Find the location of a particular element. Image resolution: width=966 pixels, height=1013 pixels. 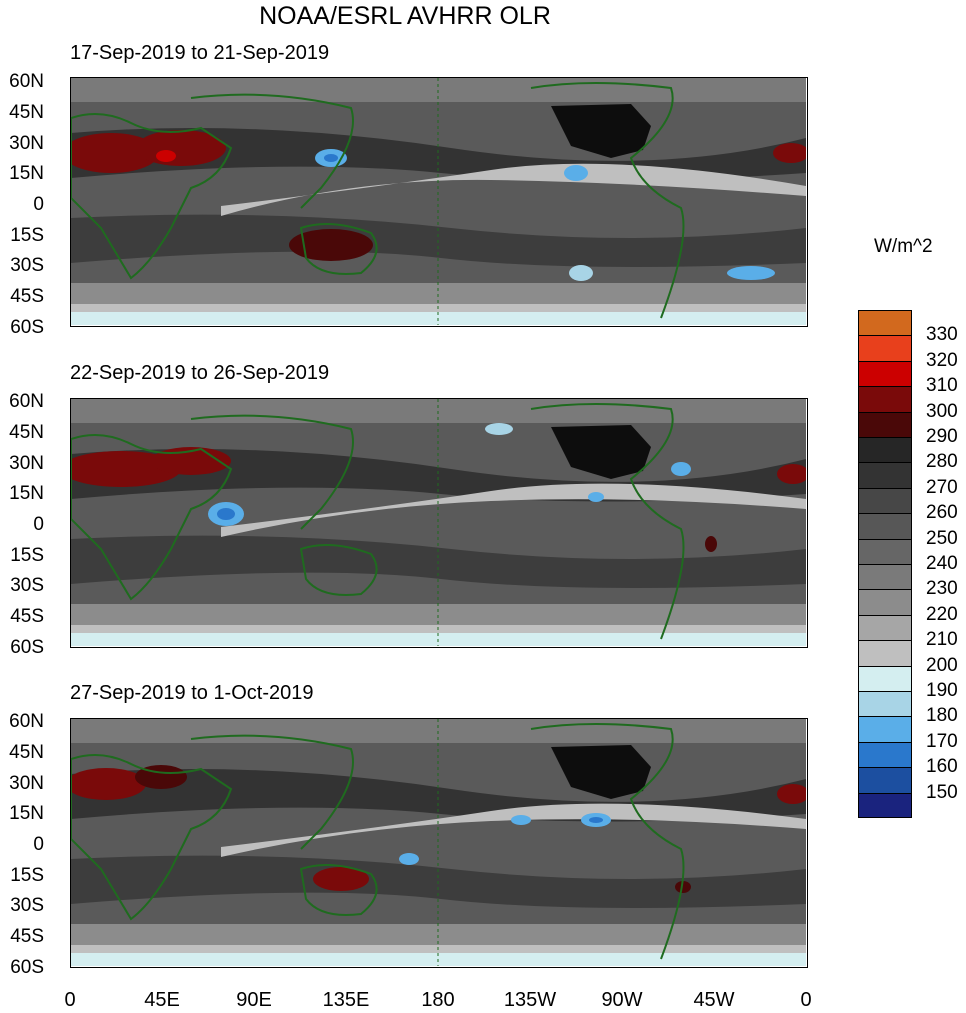

arabia-hotspot is located at coordinates (166, 156).